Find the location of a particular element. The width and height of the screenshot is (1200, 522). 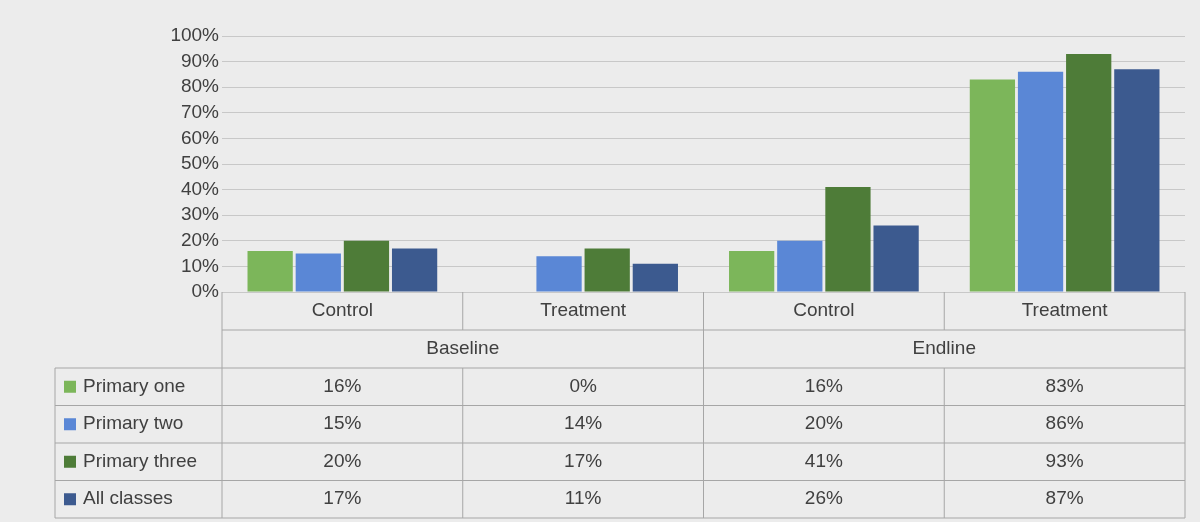

y-tick-label: 30% is located at coordinates (200, 214).